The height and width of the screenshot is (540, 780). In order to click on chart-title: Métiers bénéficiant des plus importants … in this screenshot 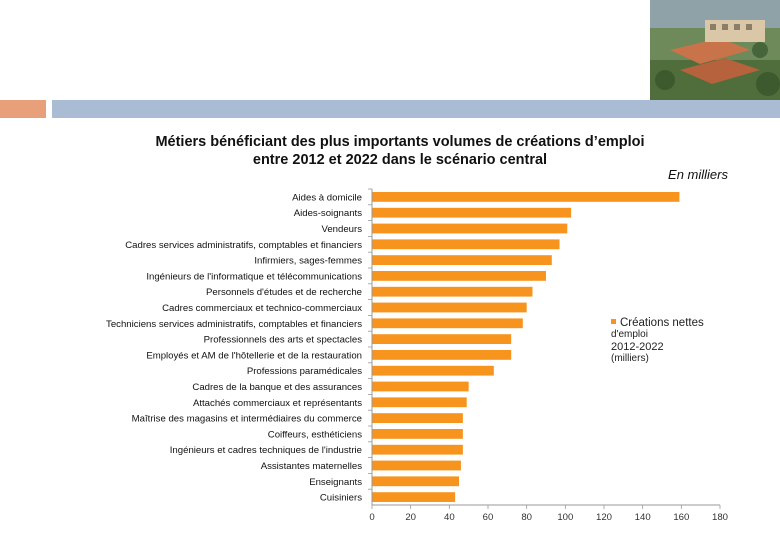, I will do `click(400, 151)`.